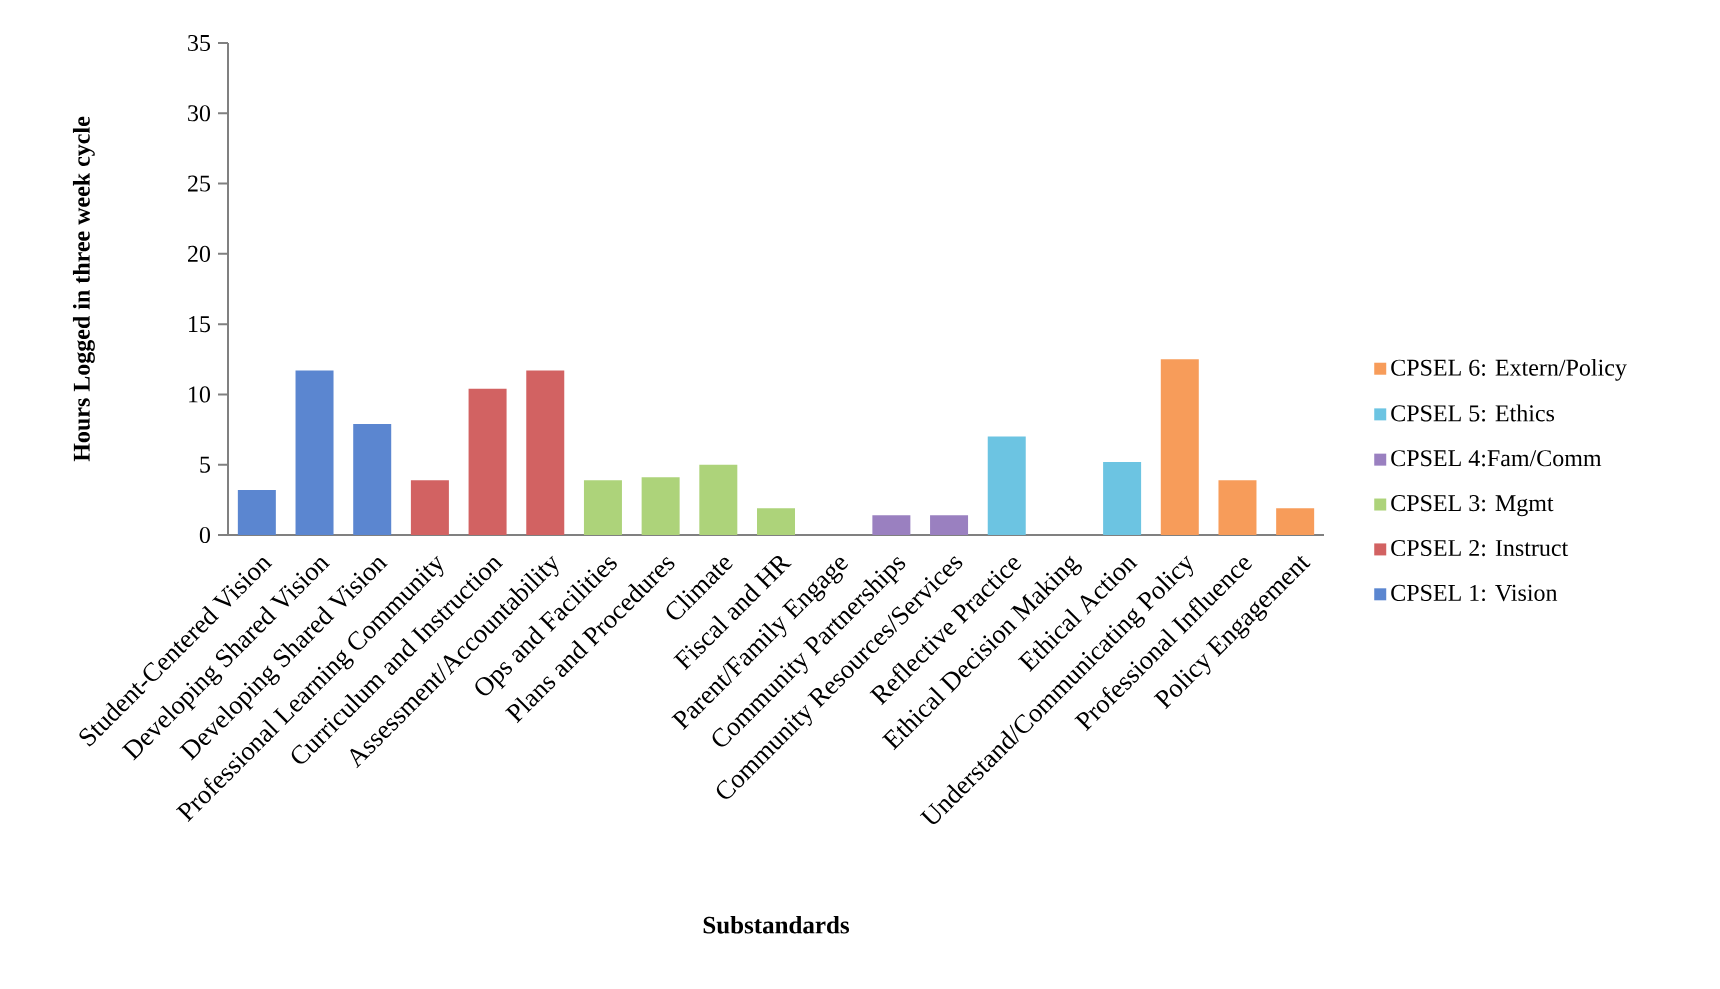  I want to click on legend-label: CPSEL 1: Vision, so click(1474, 593).